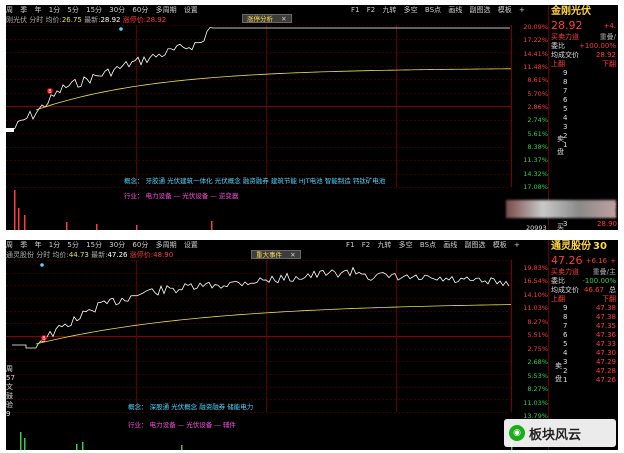 The height and width of the screenshot is (453, 624). What do you see at coordinates (605, 371) in the screenshot?
I see `sell-level-price: 47.28` at bounding box center [605, 371].